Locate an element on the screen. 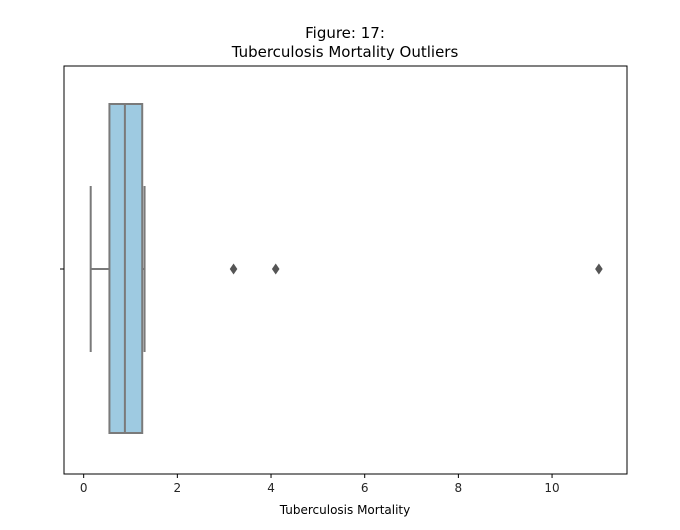 This screenshot has width=680, height=530. x-axis-label: Tuberculosis Mortality is located at coordinates (344, 510).